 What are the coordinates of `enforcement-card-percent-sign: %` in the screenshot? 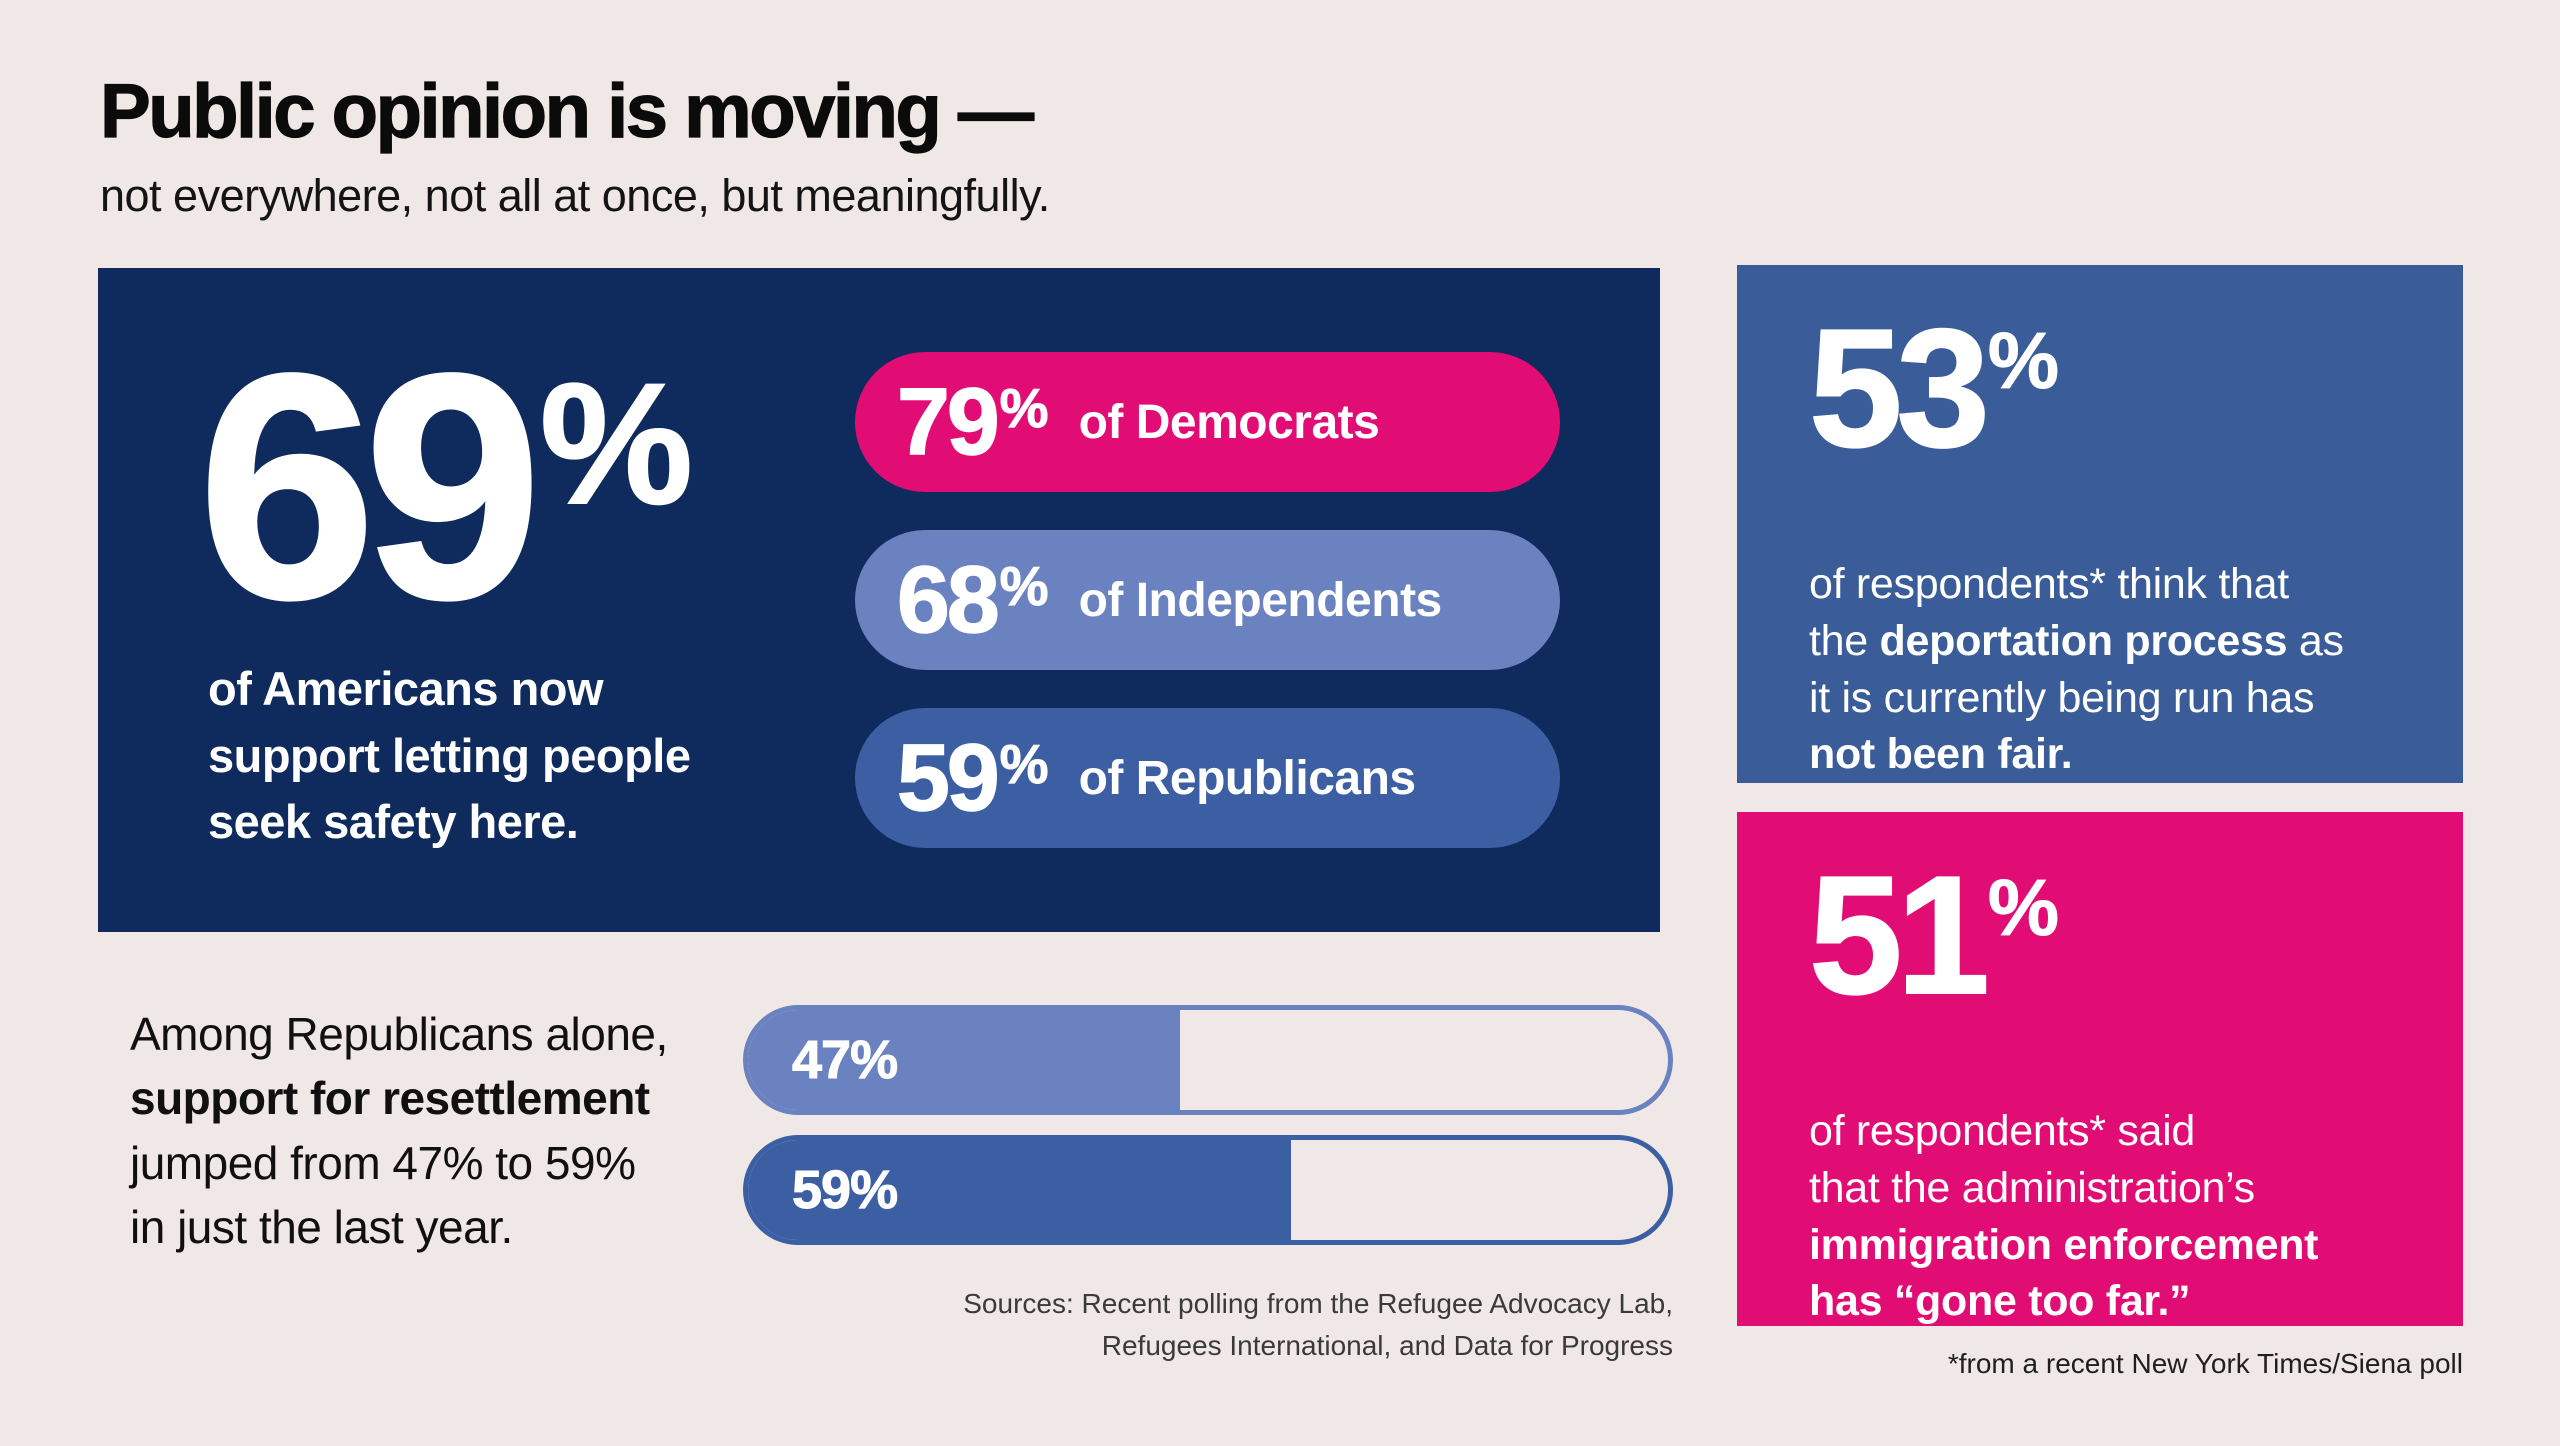 It's located at (2023, 907).